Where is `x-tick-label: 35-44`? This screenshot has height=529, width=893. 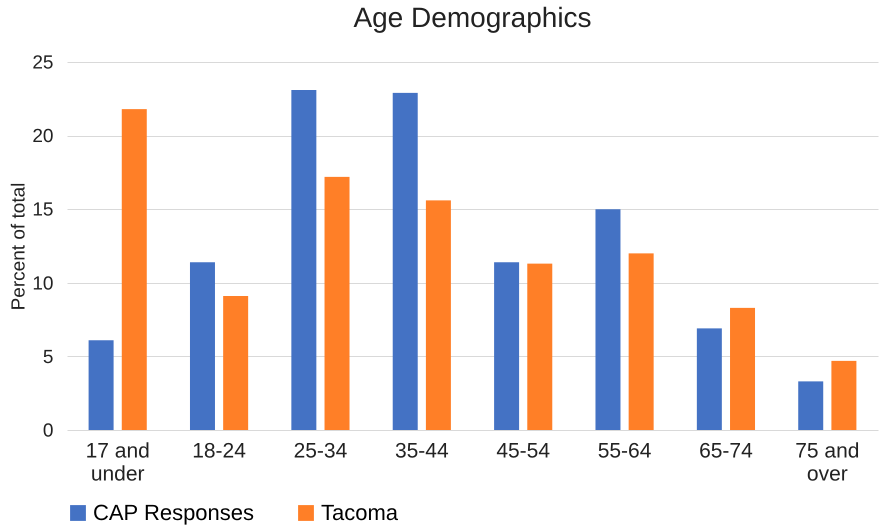 x-tick-label: 35-44 is located at coordinates (421, 451).